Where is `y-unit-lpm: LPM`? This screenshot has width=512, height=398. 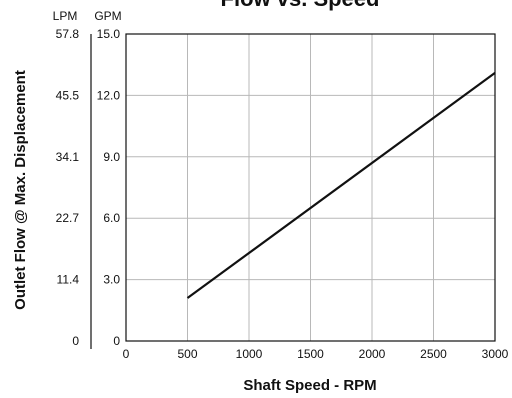 y-unit-lpm: LPM is located at coordinates (65, 16).